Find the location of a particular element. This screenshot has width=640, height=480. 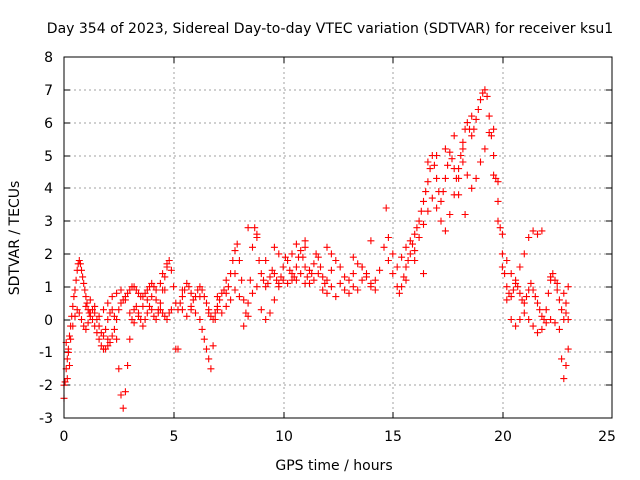

y-tick-label-2: 2 is located at coordinates (48, 255).